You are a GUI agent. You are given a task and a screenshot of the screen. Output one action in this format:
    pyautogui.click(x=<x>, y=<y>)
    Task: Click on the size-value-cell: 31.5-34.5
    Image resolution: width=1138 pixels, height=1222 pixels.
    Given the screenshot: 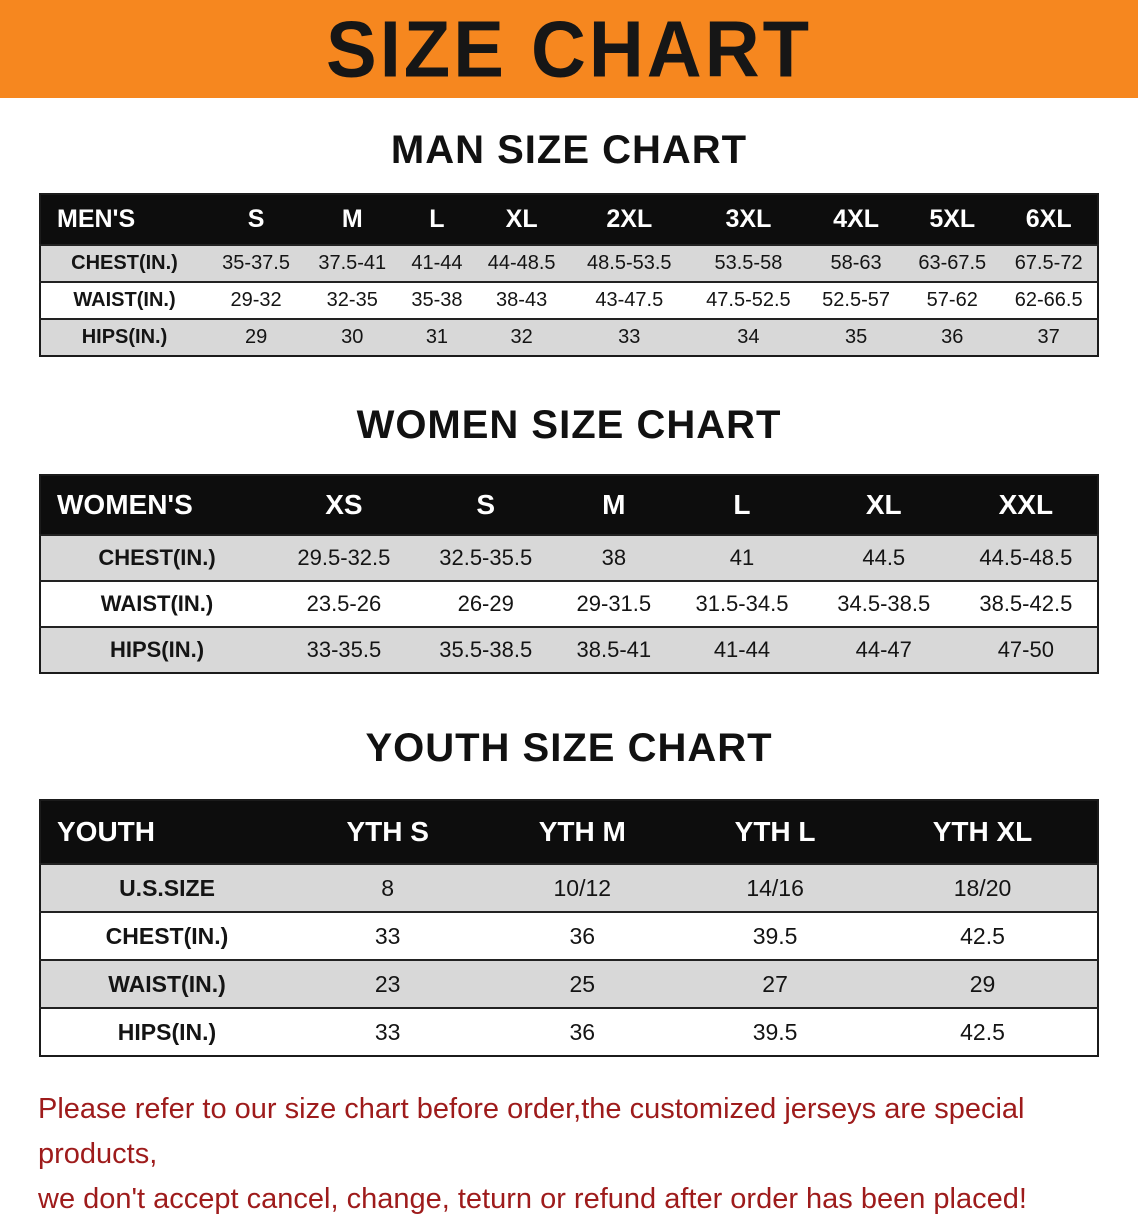 What is the action you would take?
    pyautogui.click(x=742, y=603)
    